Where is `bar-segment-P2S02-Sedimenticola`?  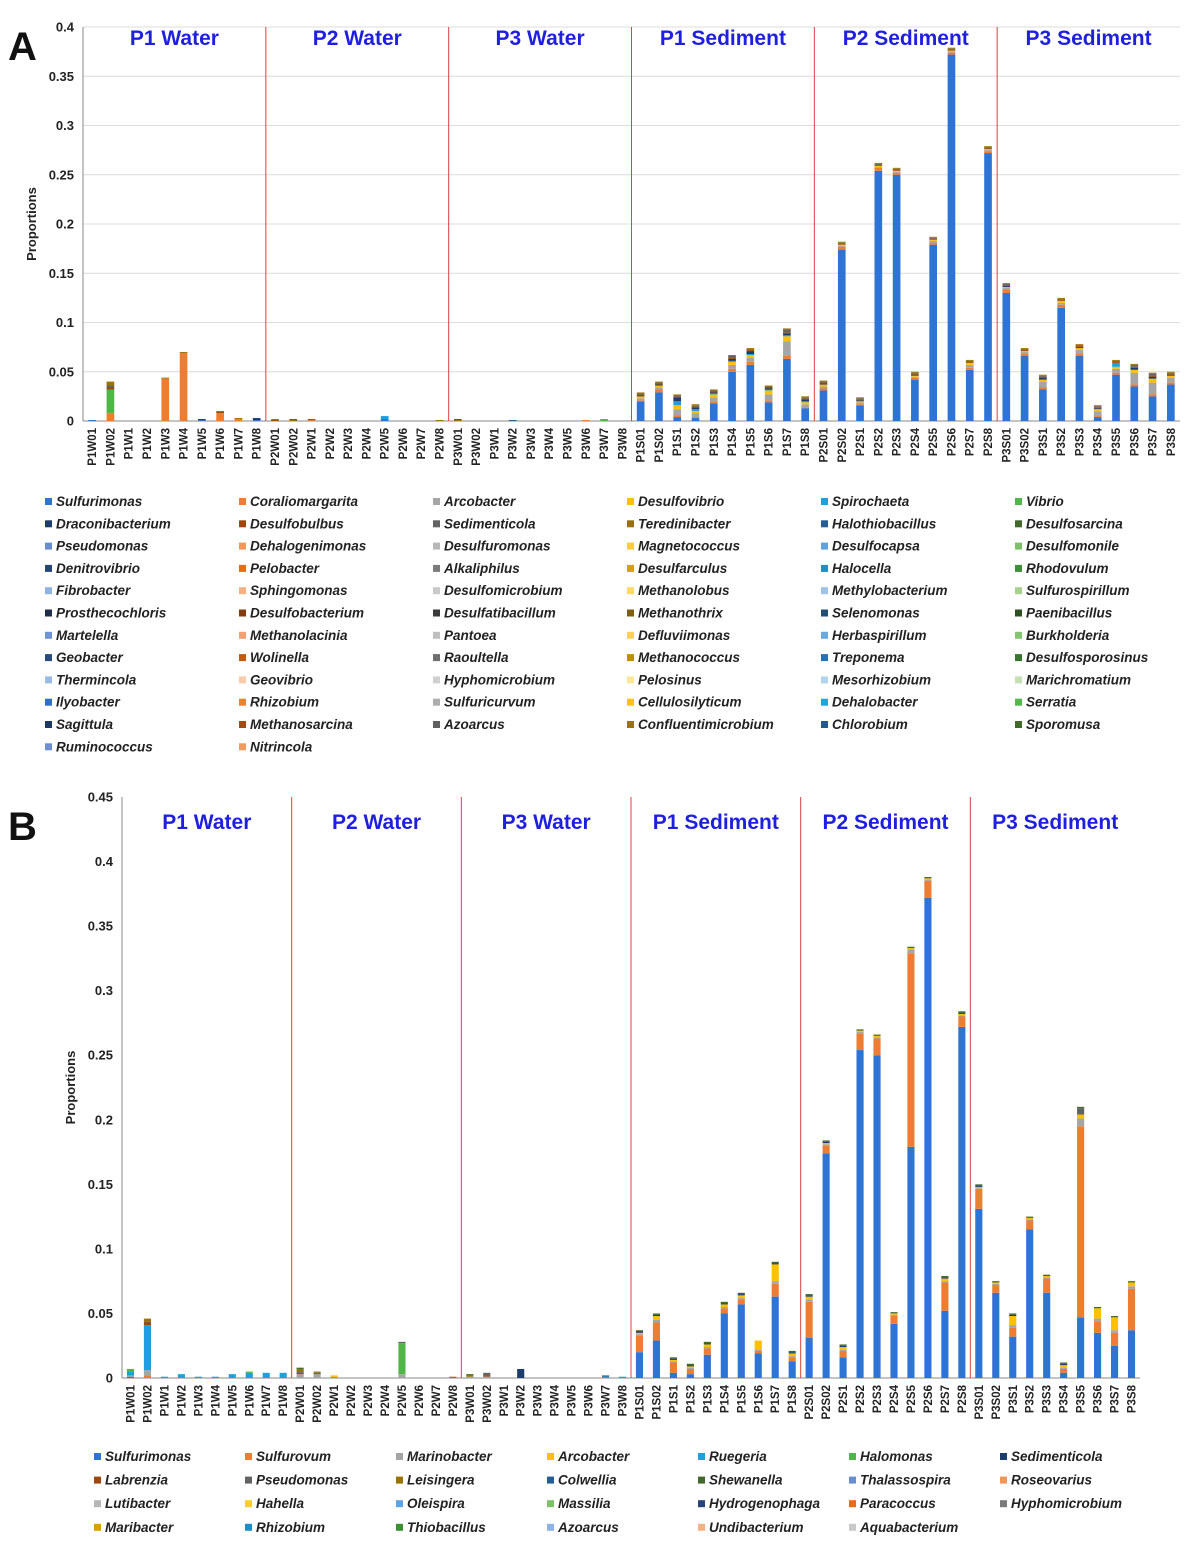
bar-segment-P2S02-Sedimenticola is located at coordinates (841, 243).